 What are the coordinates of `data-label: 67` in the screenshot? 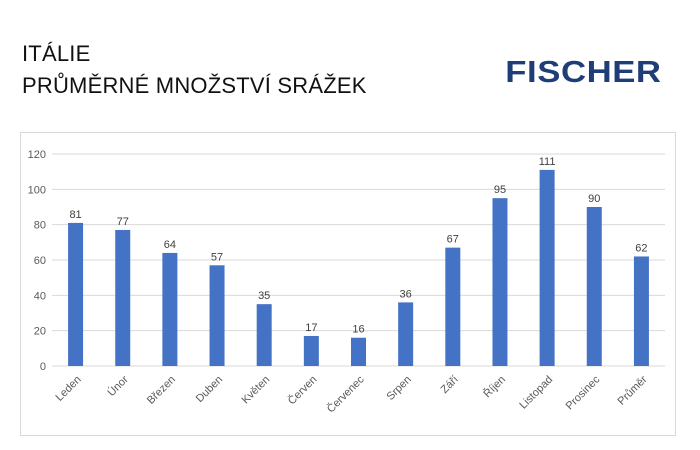 It's located at (453, 240).